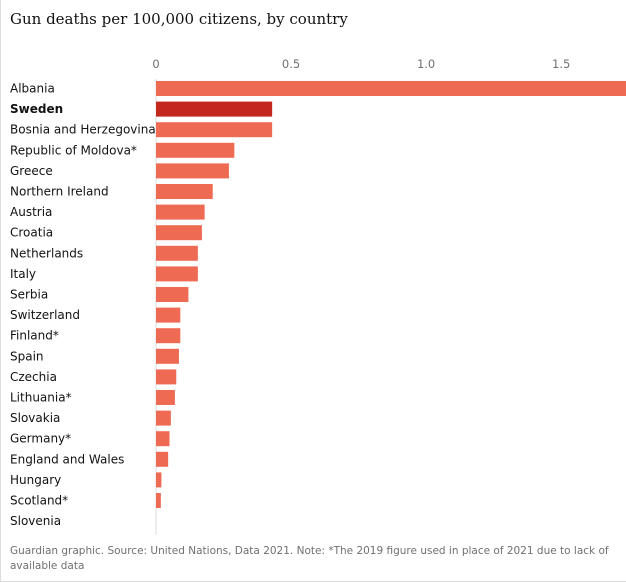 This screenshot has height=582, width=626. Describe the element at coordinates (34, 336) in the screenshot. I see `category-label: Finland*` at that location.